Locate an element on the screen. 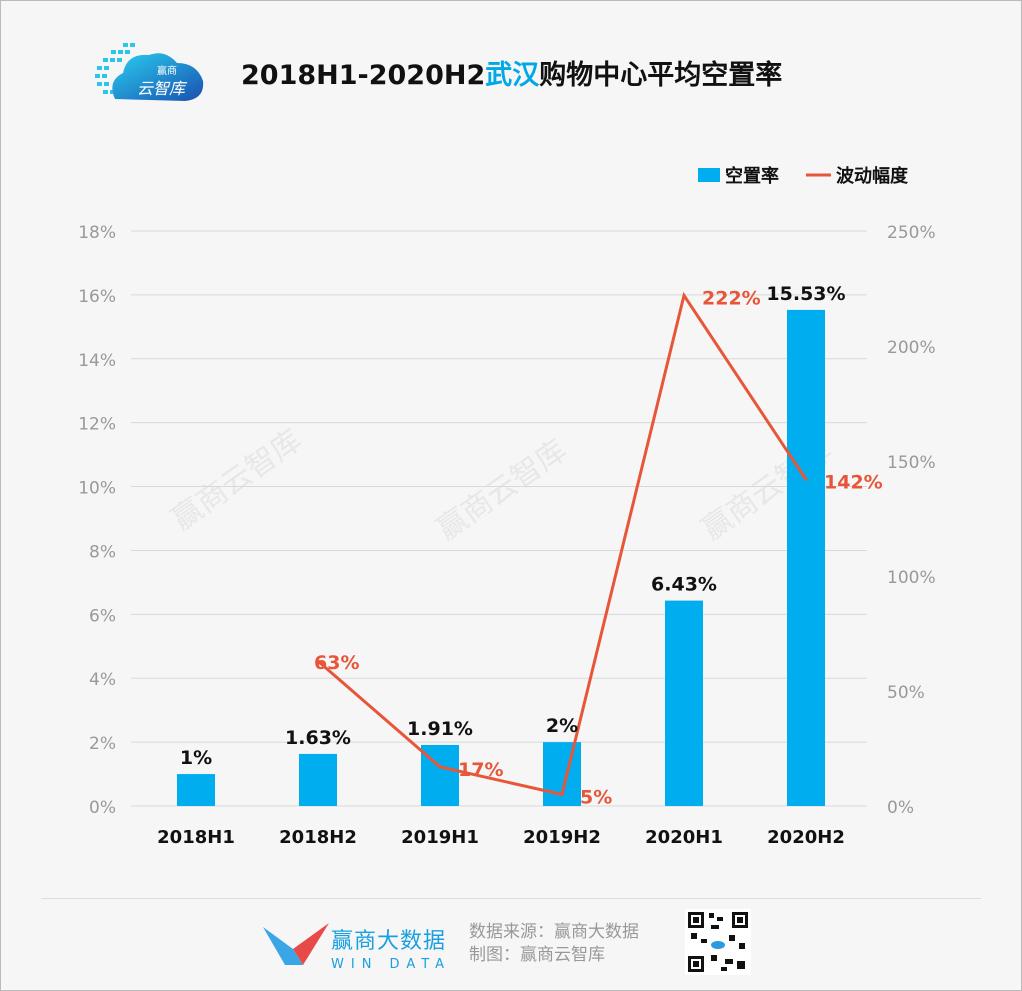  right-axis-tick: 200% is located at coordinates (911, 348).